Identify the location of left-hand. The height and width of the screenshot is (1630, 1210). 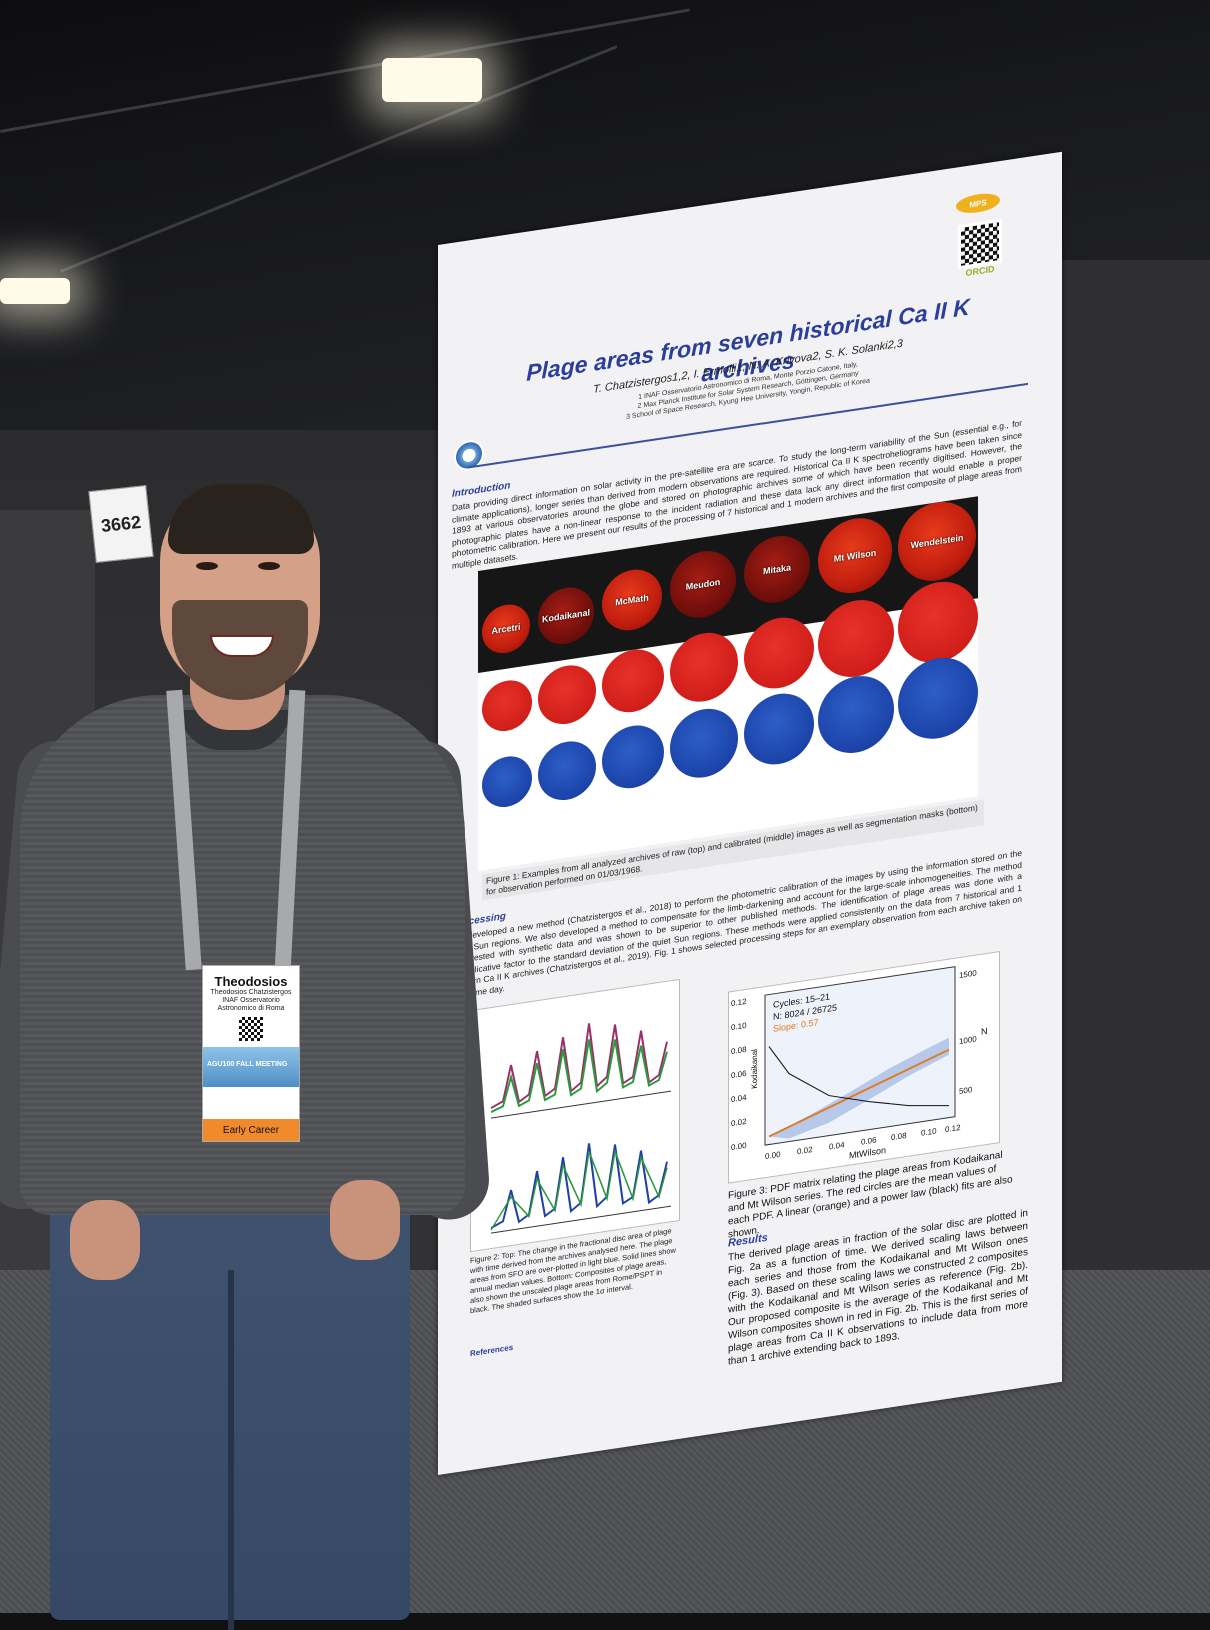
(105, 1240).